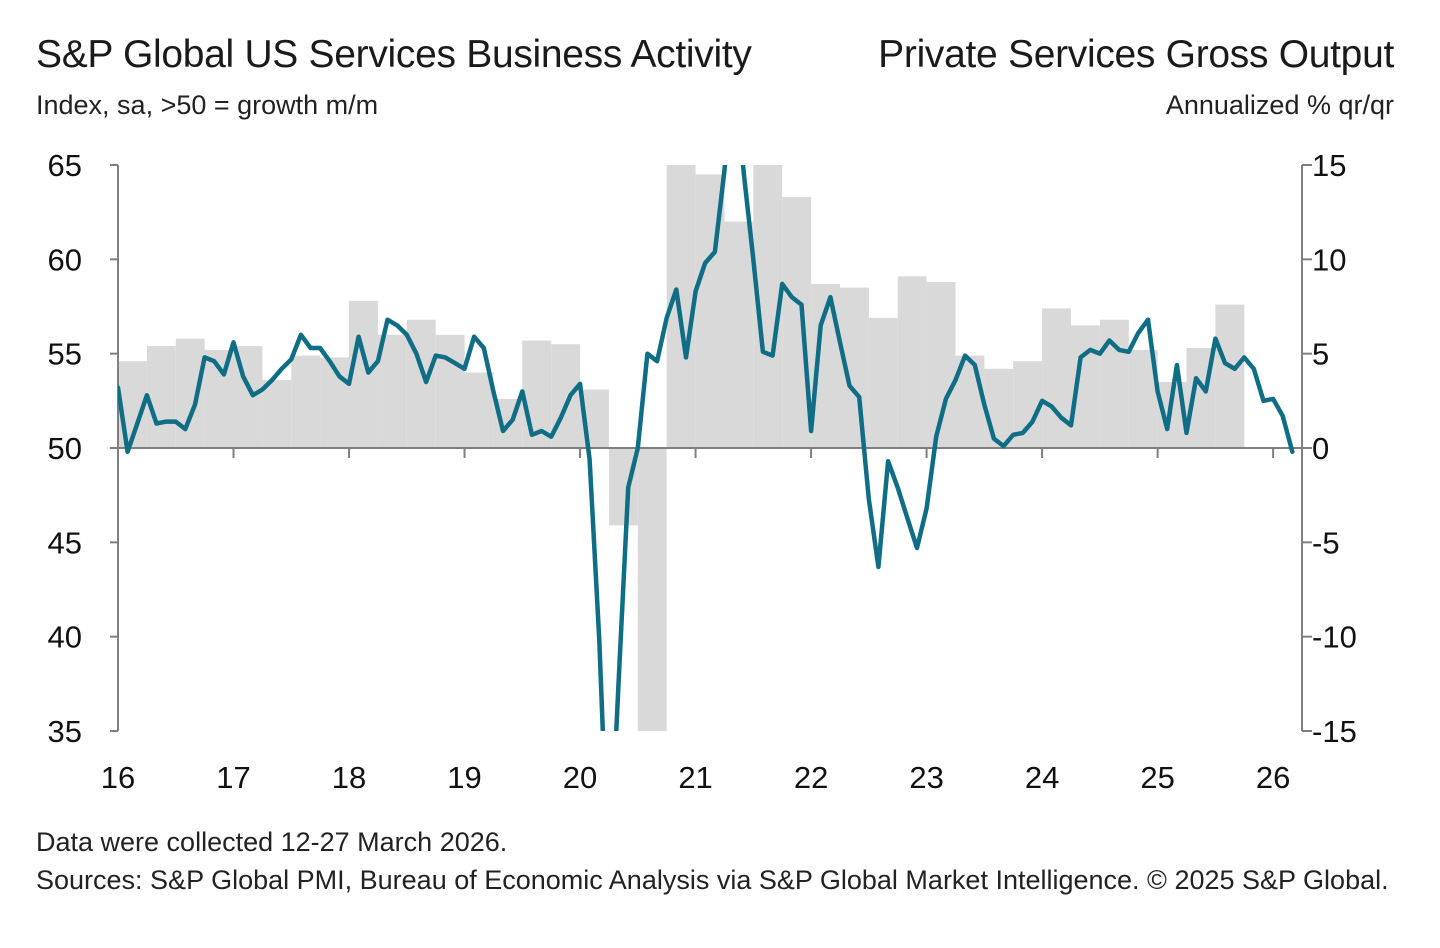 The image size is (1440, 948). What do you see at coordinates (65, 637) in the screenshot?
I see `left-tick-label: 40` at bounding box center [65, 637].